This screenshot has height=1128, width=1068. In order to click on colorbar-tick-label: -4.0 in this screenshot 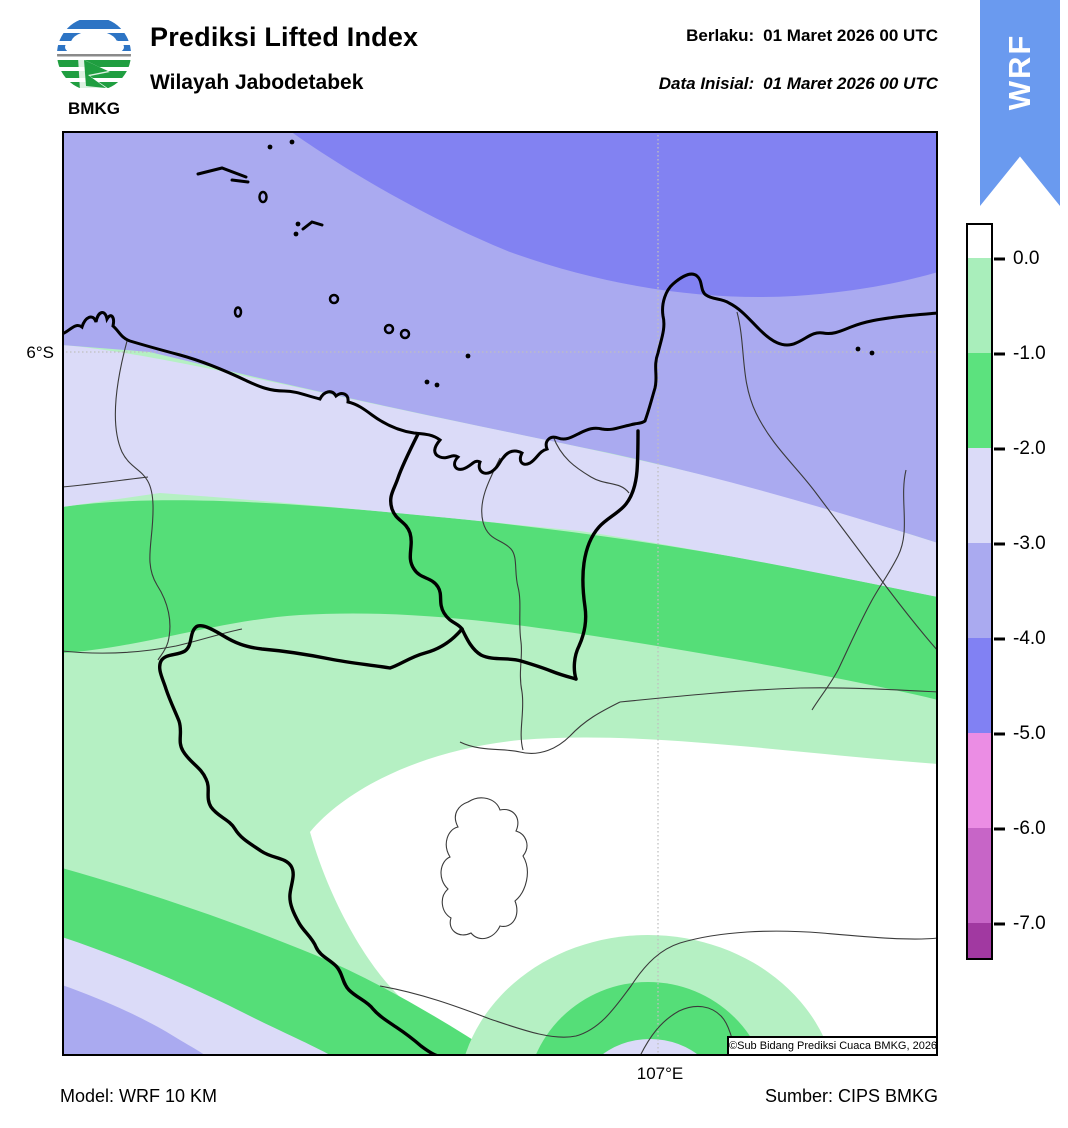, I will do `click(1029, 638)`.